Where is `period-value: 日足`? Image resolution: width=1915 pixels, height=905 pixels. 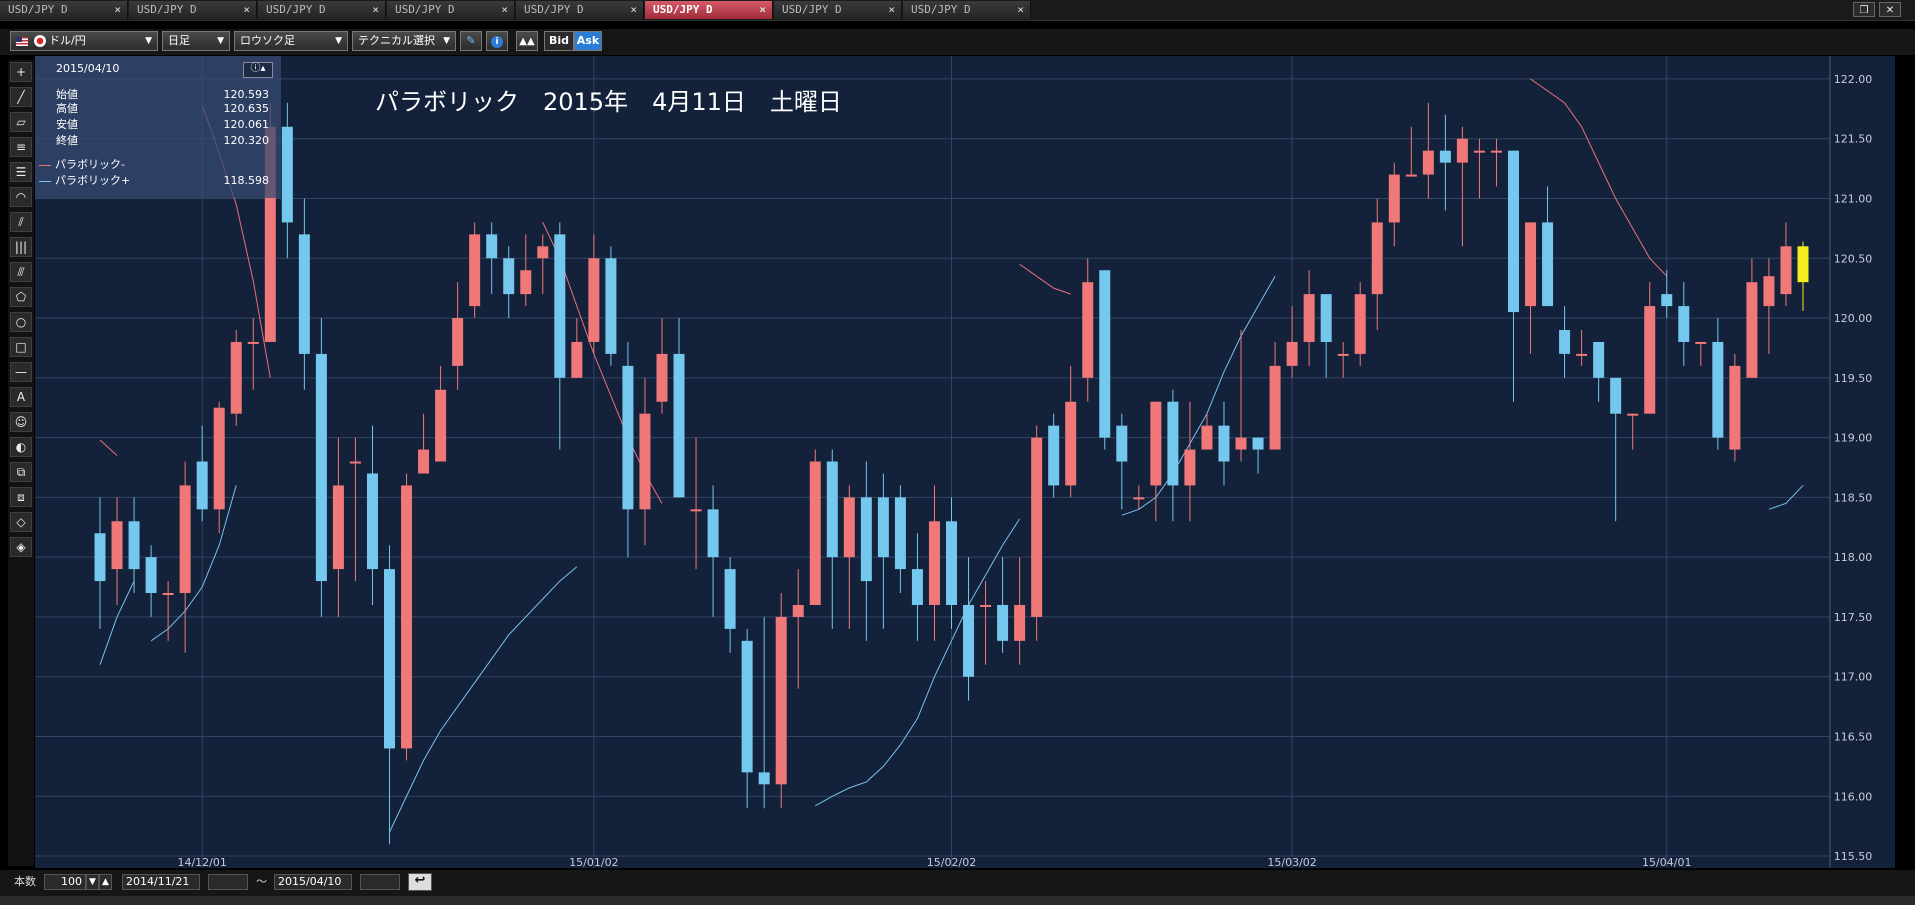 period-value: 日足 is located at coordinates (179, 40).